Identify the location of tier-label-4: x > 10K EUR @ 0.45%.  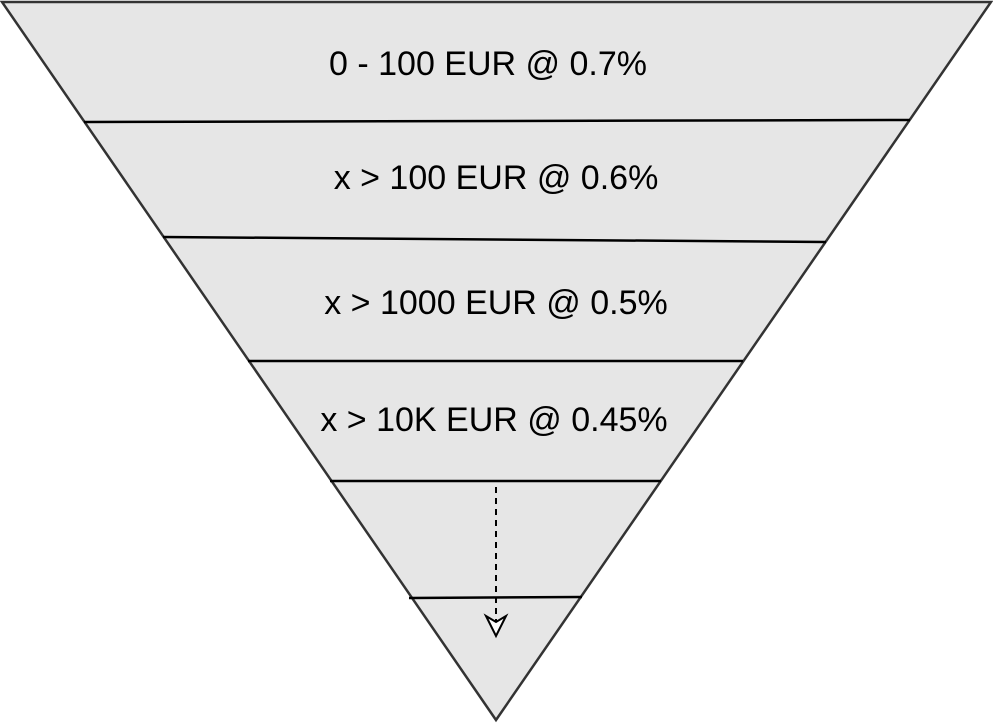
(493, 420).